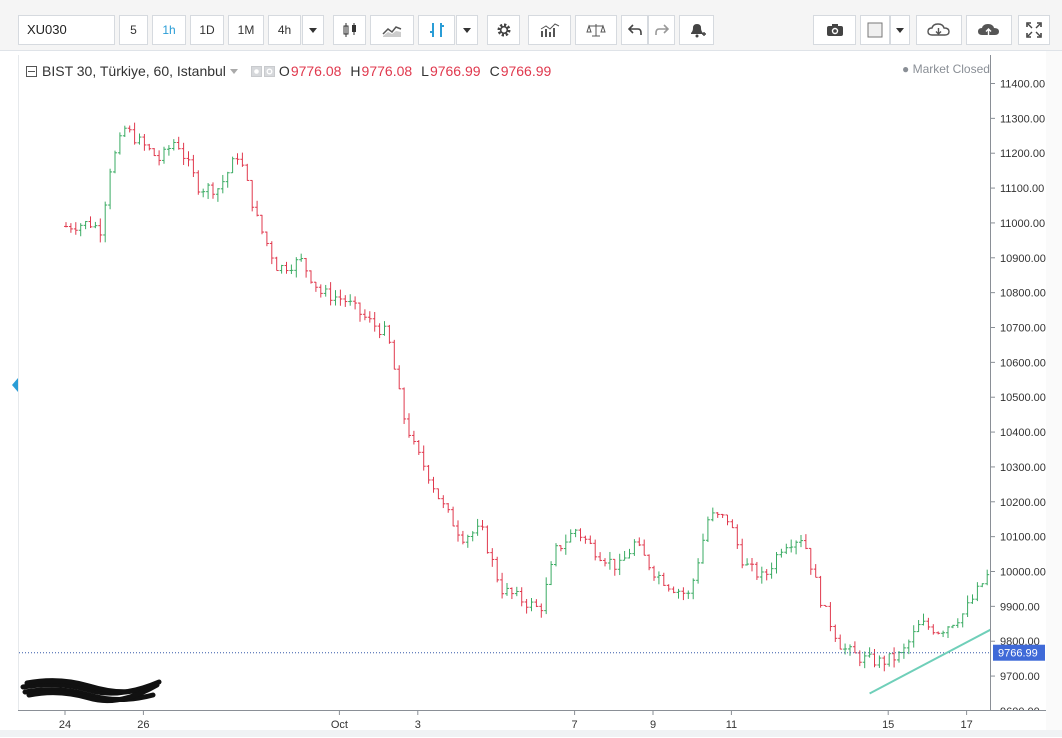 This screenshot has width=1062, height=738. What do you see at coordinates (392, 30) in the screenshot?
I see `line-style-button` at bounding box center [392, 30].